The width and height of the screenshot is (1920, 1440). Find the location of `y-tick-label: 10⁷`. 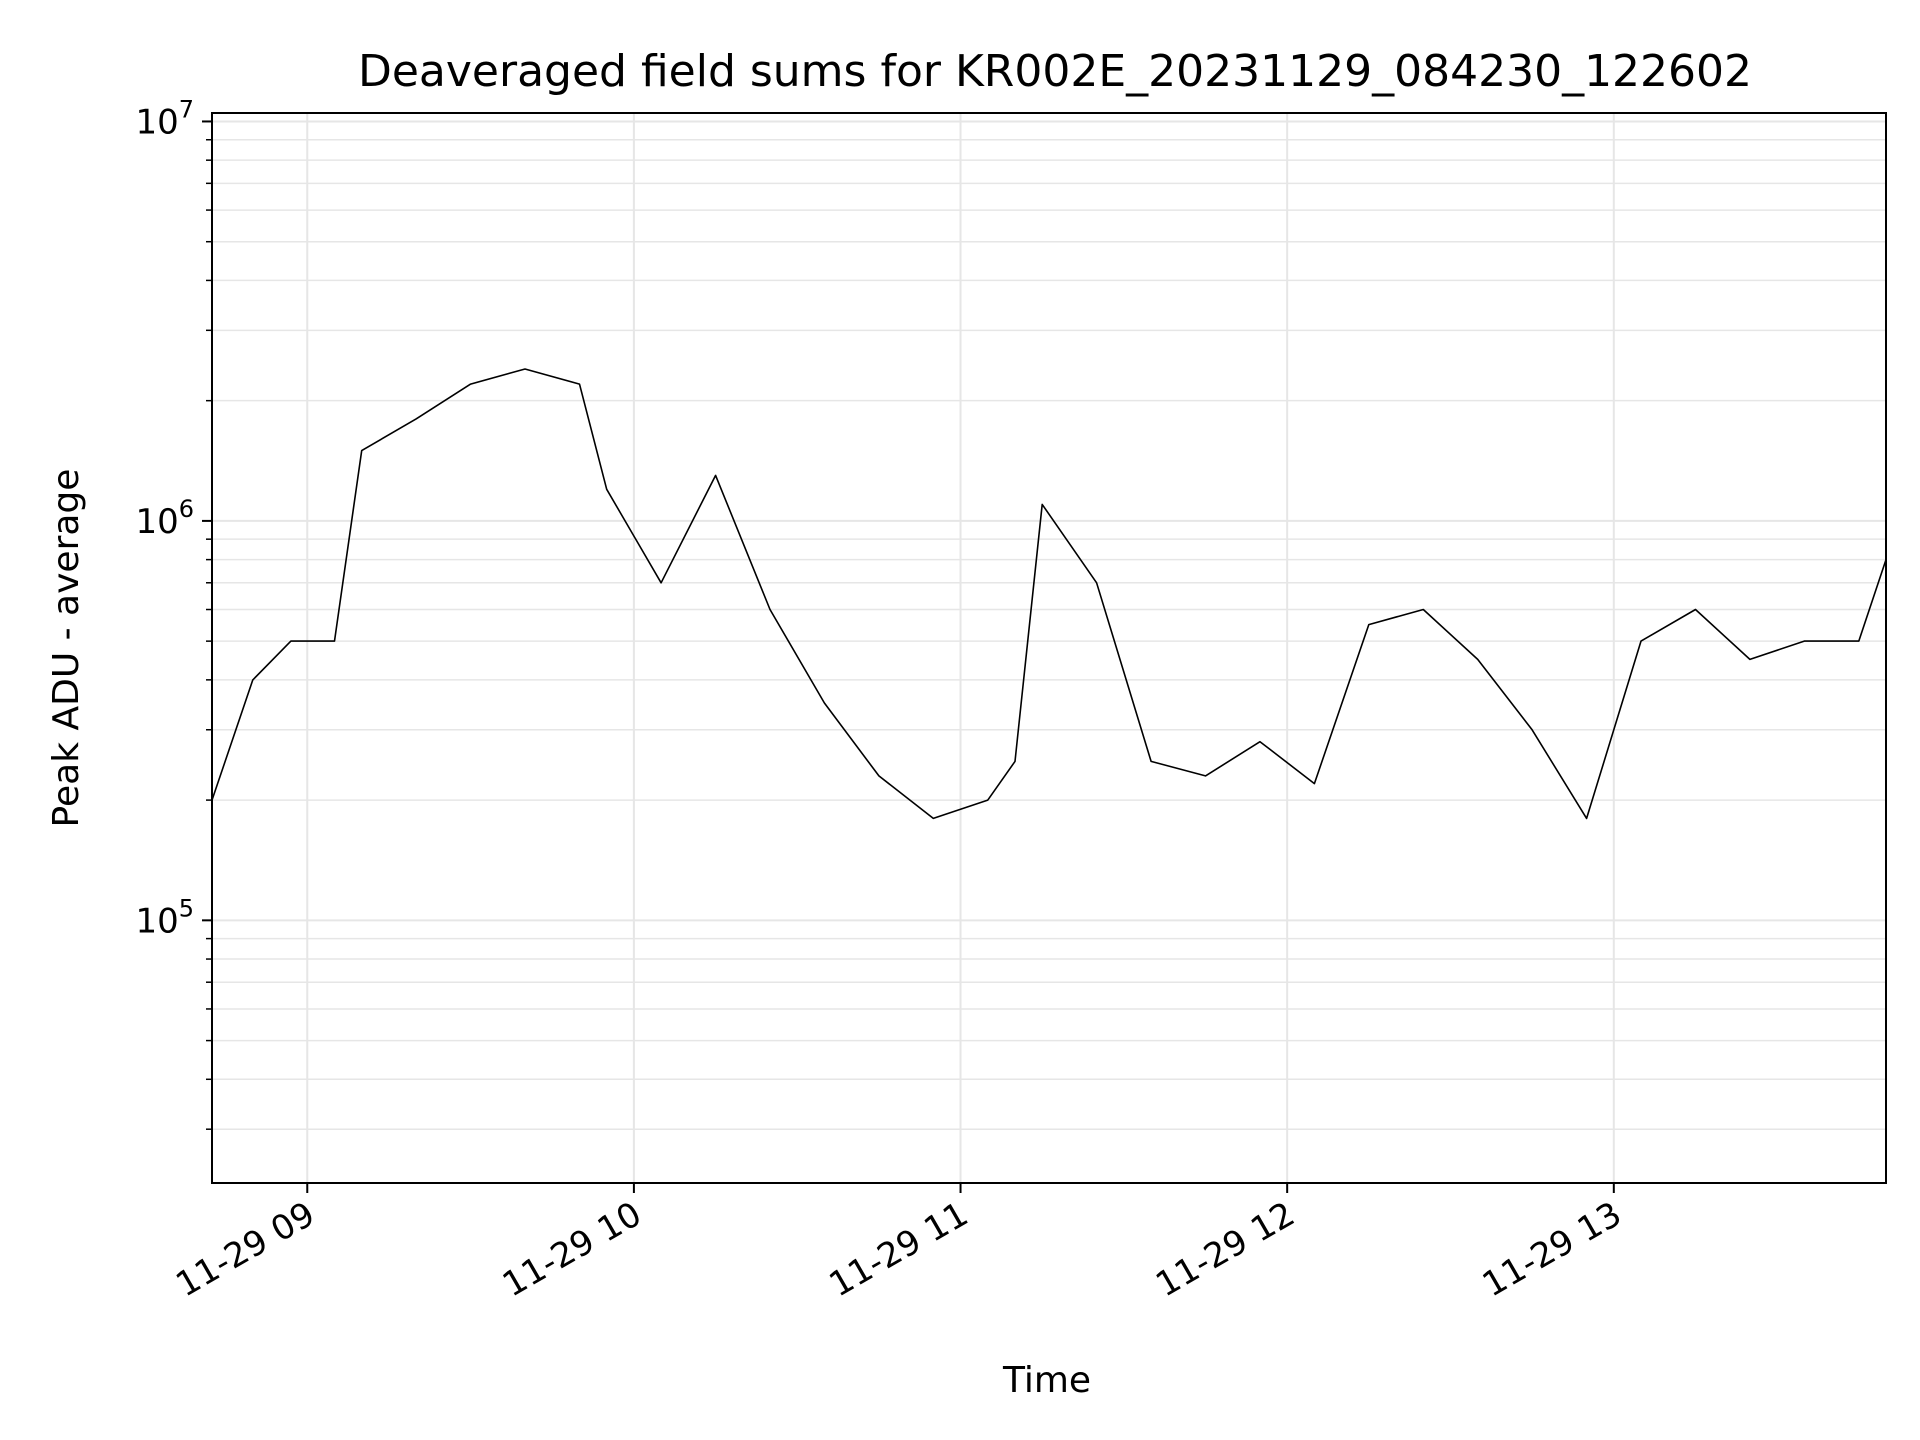

y-tick-label: 10⁷ is located at coordinates (164, 118).